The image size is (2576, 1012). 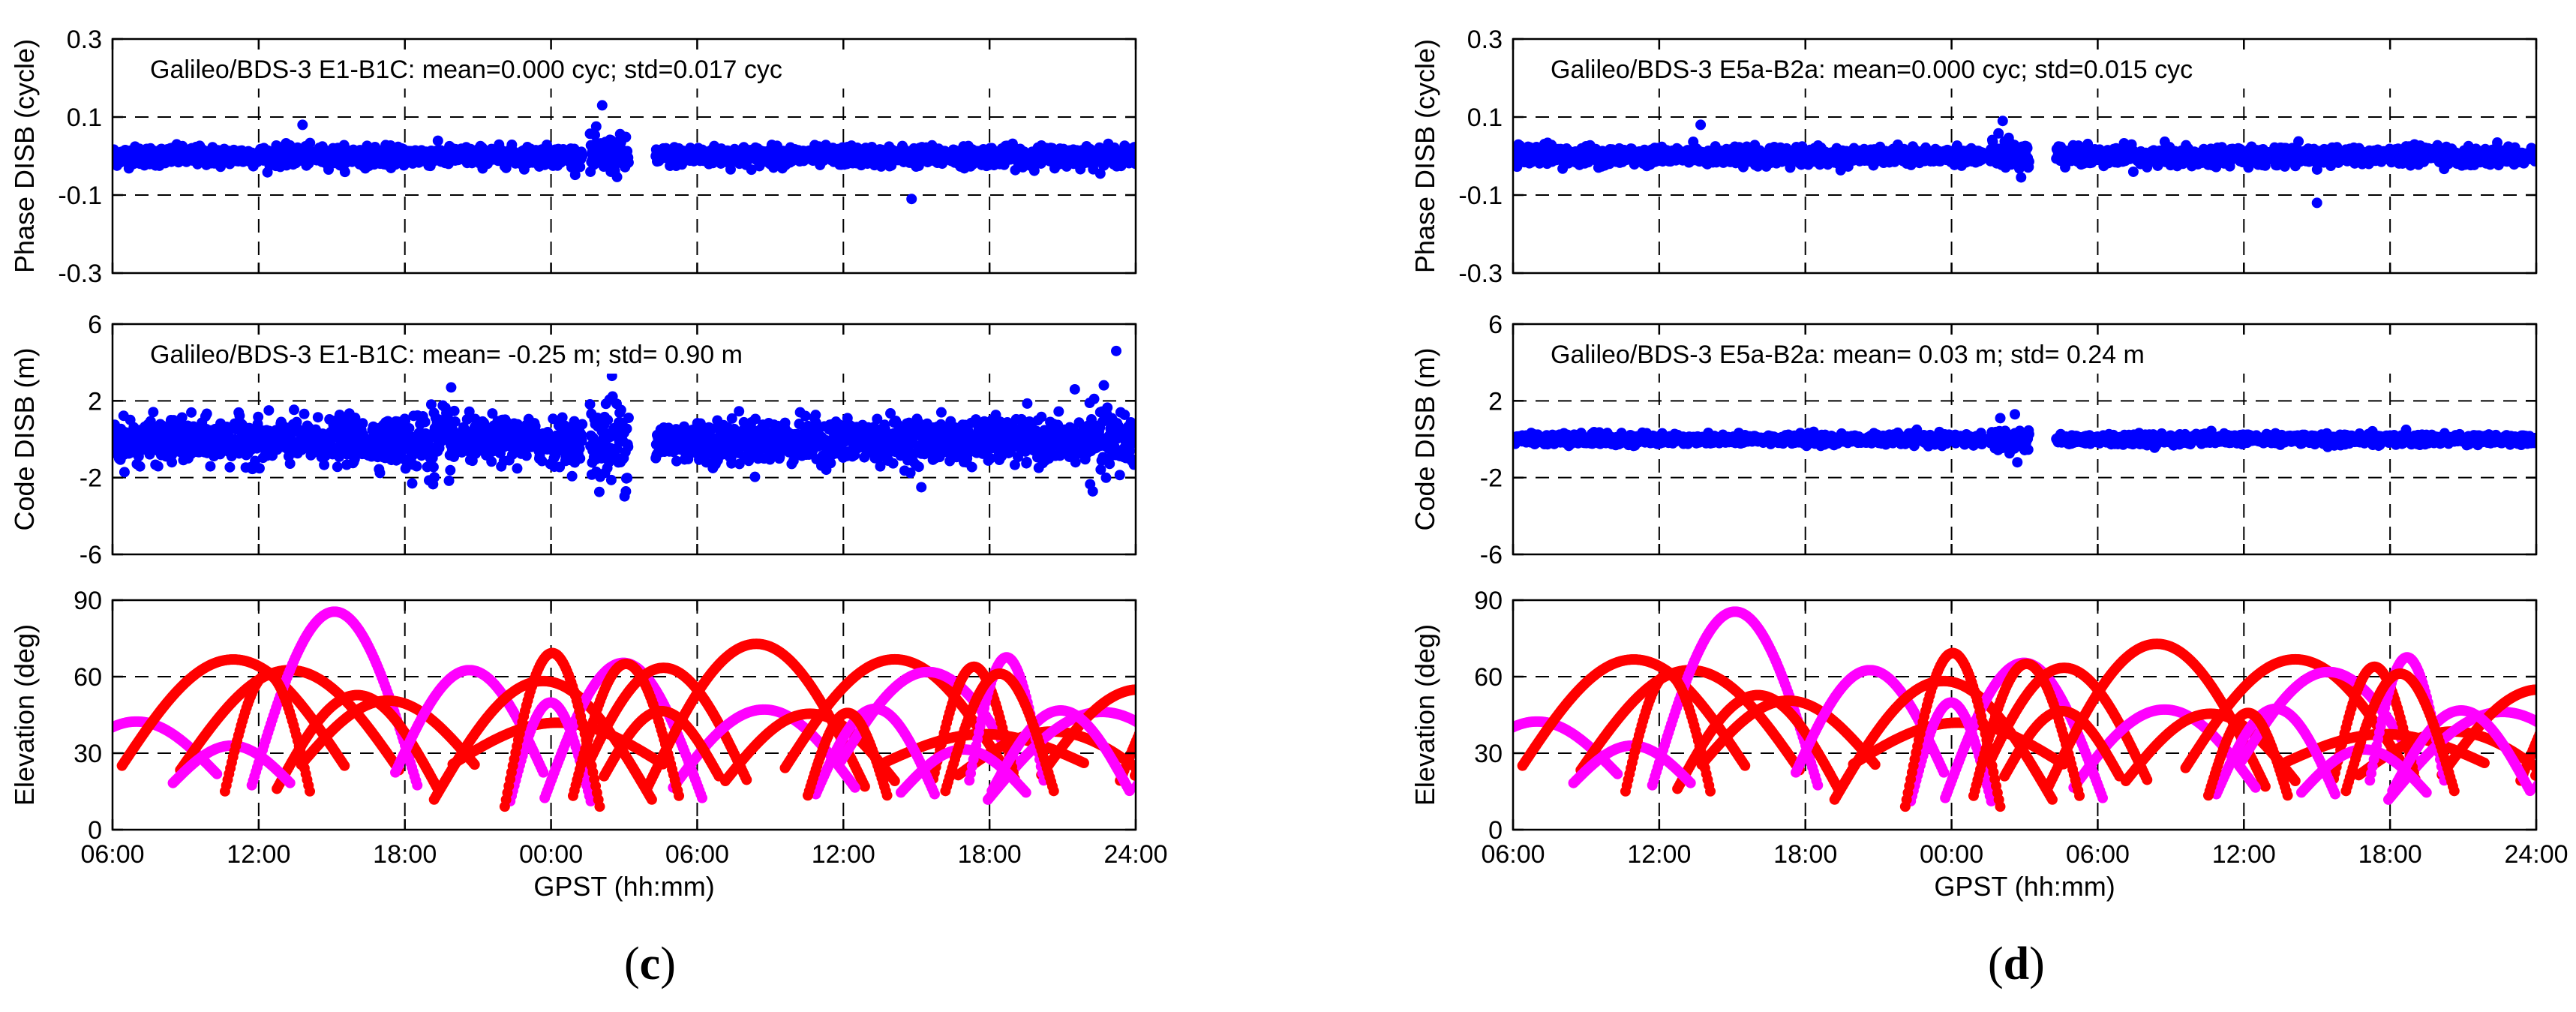 What do you see at coordinates (24, 438) in the screenshot?
I see `y-axis-label: Code DISB (m)` at bounding box center [24, 438].